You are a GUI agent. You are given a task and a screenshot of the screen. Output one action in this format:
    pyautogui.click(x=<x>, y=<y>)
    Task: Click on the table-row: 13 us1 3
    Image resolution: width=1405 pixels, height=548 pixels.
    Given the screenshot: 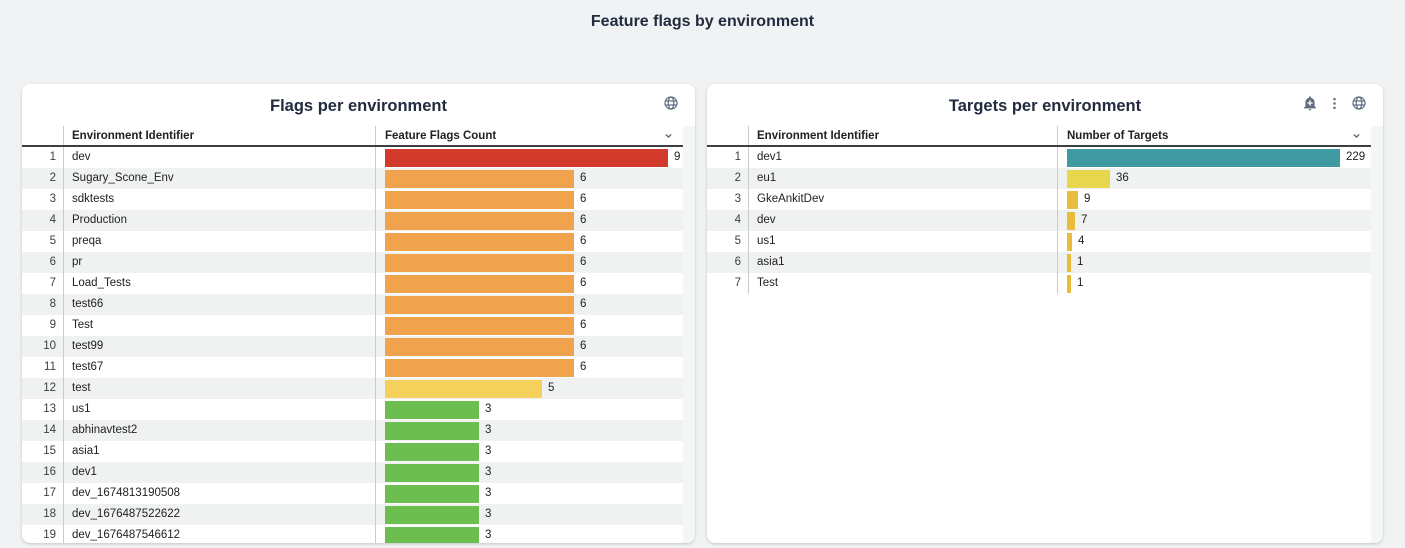 What is the action you would take?
    pyautogui.click(x=358, y=409)
    